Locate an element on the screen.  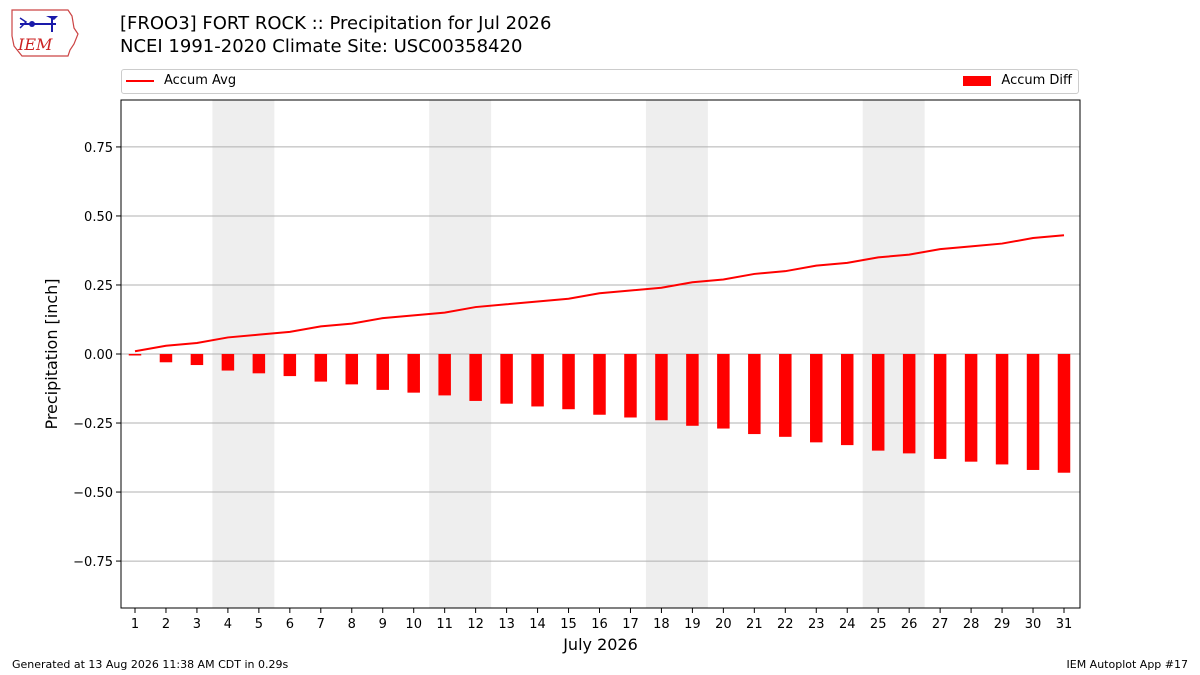
x-tick-label: 24 is located at coordinates (847, 624).